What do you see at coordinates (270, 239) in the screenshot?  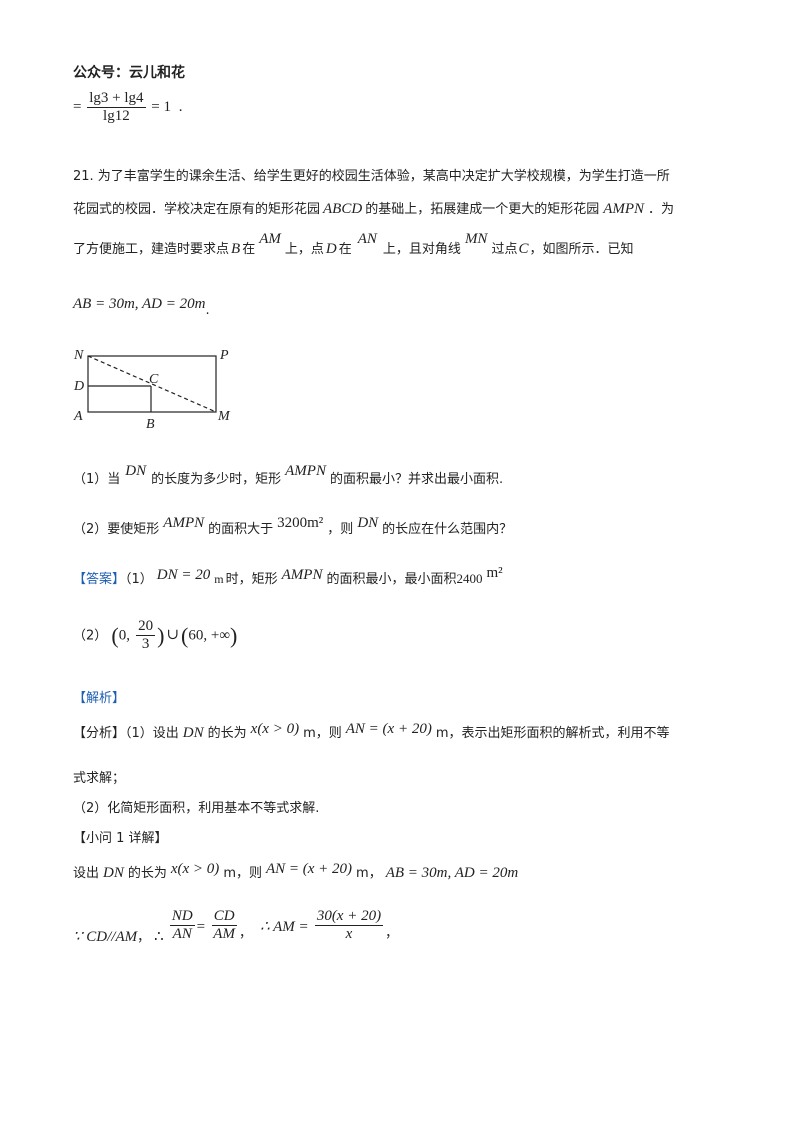 I see `math-am: AM` at bounding box center [270, 239].